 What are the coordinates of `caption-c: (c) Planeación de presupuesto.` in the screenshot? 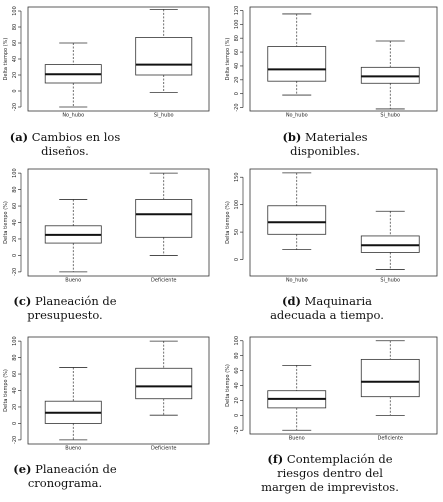 It's located at (65, 308).